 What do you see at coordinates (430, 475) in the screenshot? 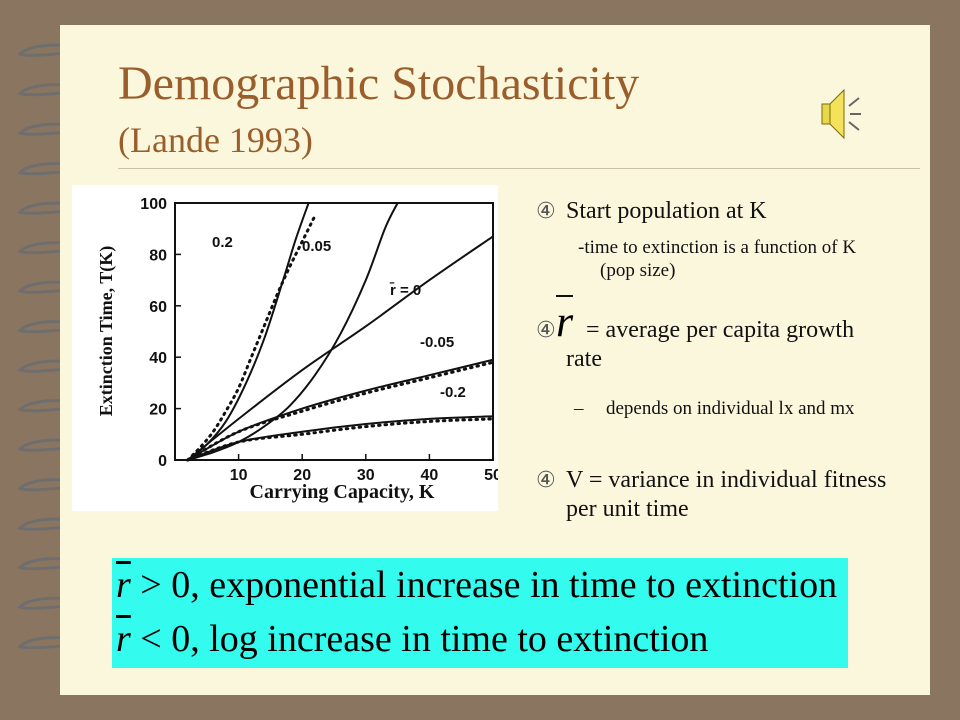
I see `x-tick-label: 40` at bounding box center [430, 475].